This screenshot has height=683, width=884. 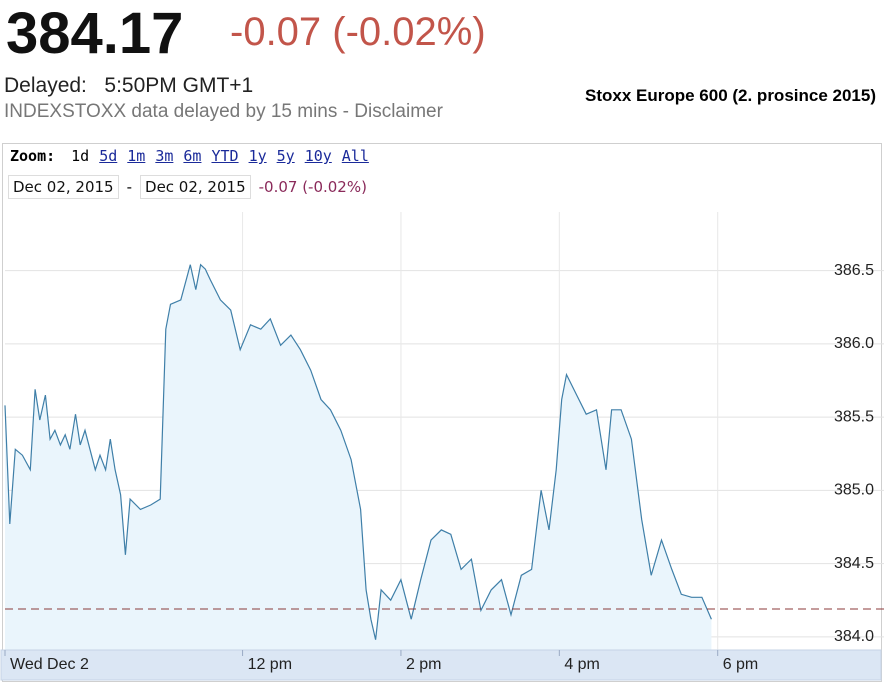 What do you see at coordinates (270, 664) in the screenshot?
I see `x-tick-label: 12 pm` at bounding box center [270, 664].